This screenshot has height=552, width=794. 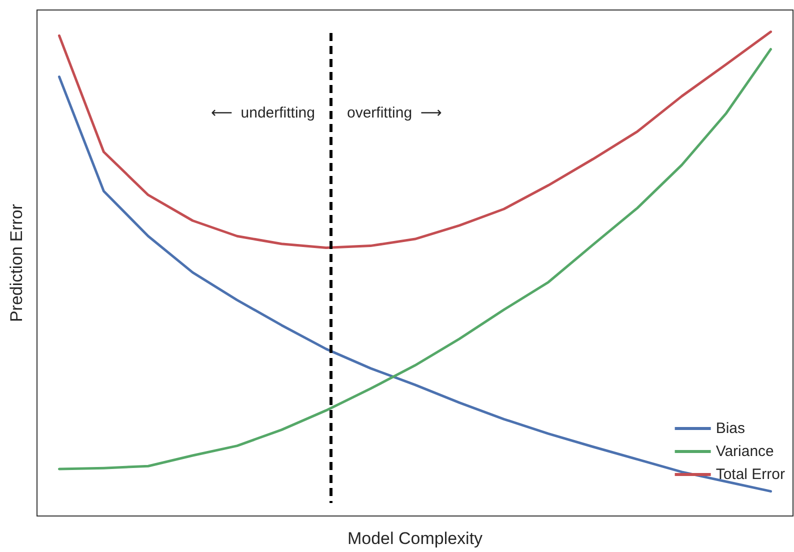 I want to click on legend-label: Bias, so click(x=731, y=428).